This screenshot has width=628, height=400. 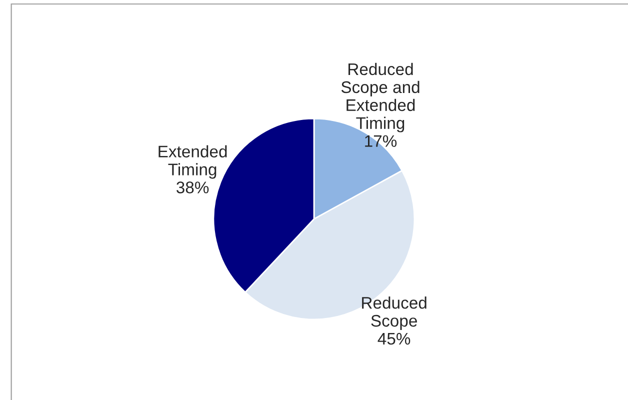 I want to click on slice-label: Reduced Scope, so click(x=394, y=313).